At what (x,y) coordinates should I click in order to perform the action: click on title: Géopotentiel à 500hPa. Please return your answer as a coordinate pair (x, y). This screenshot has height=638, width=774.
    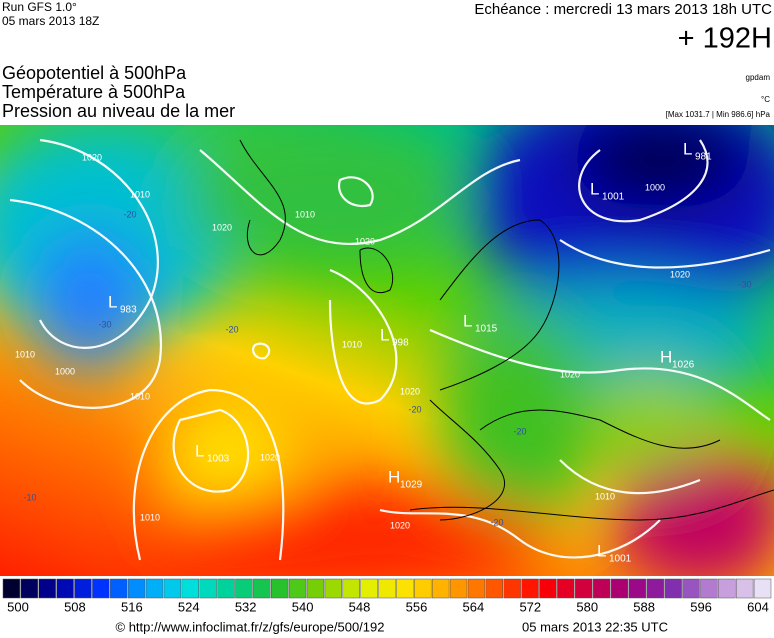
    Looking at the image, I should click on (94, 73).